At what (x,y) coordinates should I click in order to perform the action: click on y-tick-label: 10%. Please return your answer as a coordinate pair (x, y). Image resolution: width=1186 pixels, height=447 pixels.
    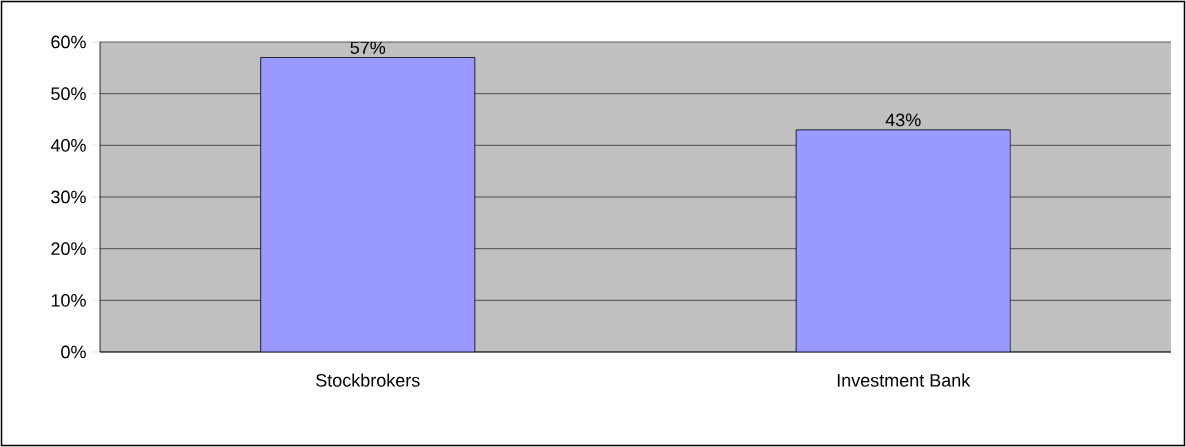
    Looking at the image, I should click on (68, 300).